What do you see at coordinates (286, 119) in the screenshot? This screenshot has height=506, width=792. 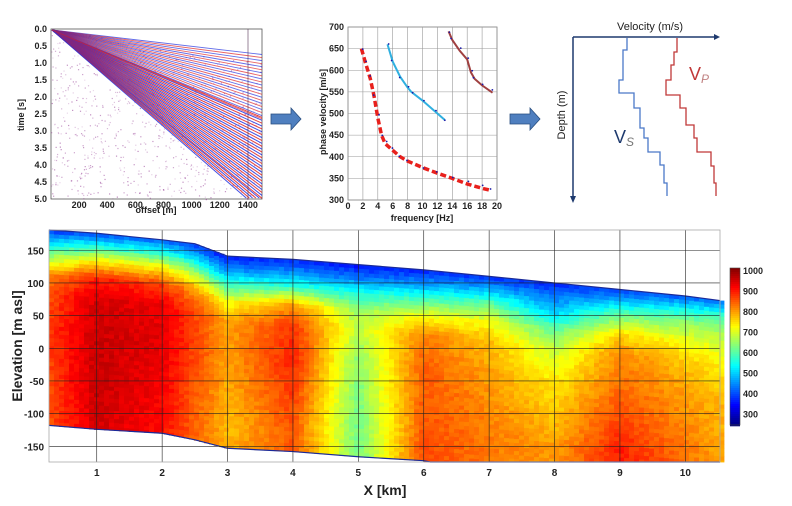 I see `arrow-right-icon` at bounding box center [286, 119].